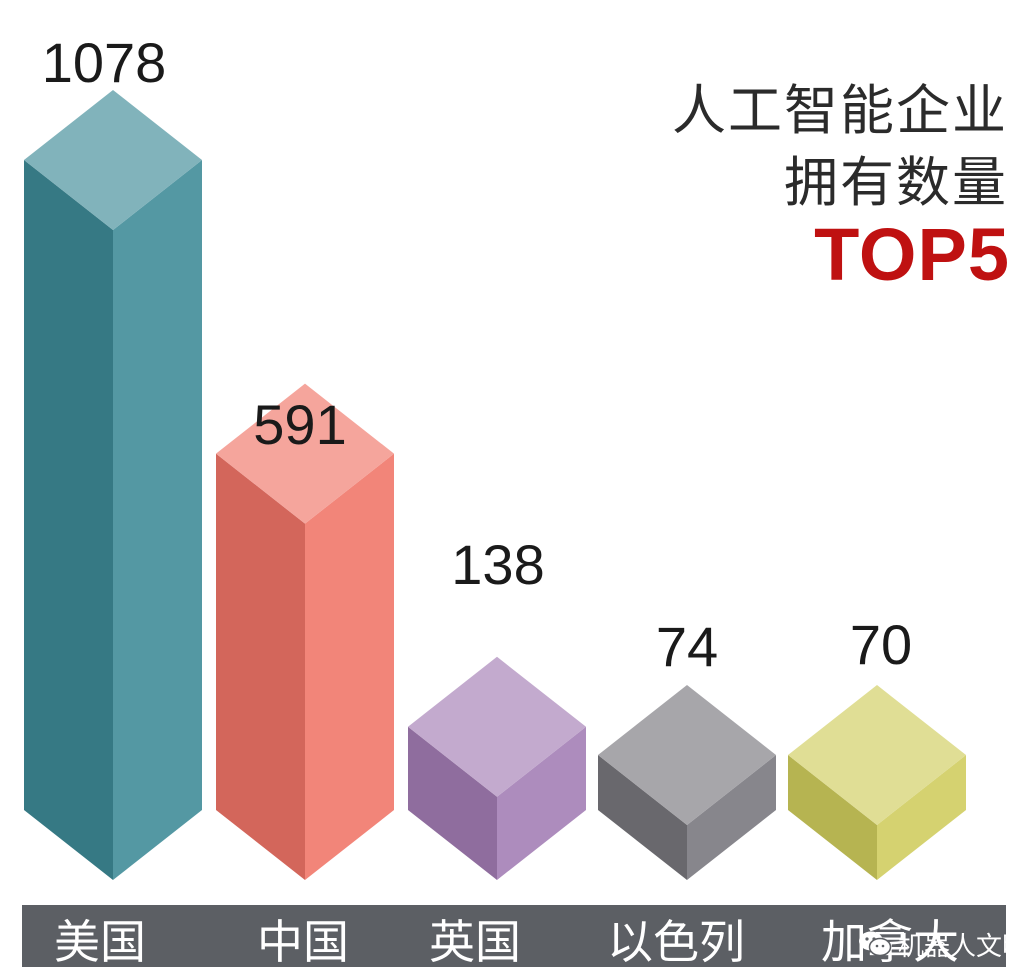 The height and width of the screenshot is (973, 1036). Describe the element at coordinates (832, 817) in the screenshot. I see `bar-canada-left-face` at that location.